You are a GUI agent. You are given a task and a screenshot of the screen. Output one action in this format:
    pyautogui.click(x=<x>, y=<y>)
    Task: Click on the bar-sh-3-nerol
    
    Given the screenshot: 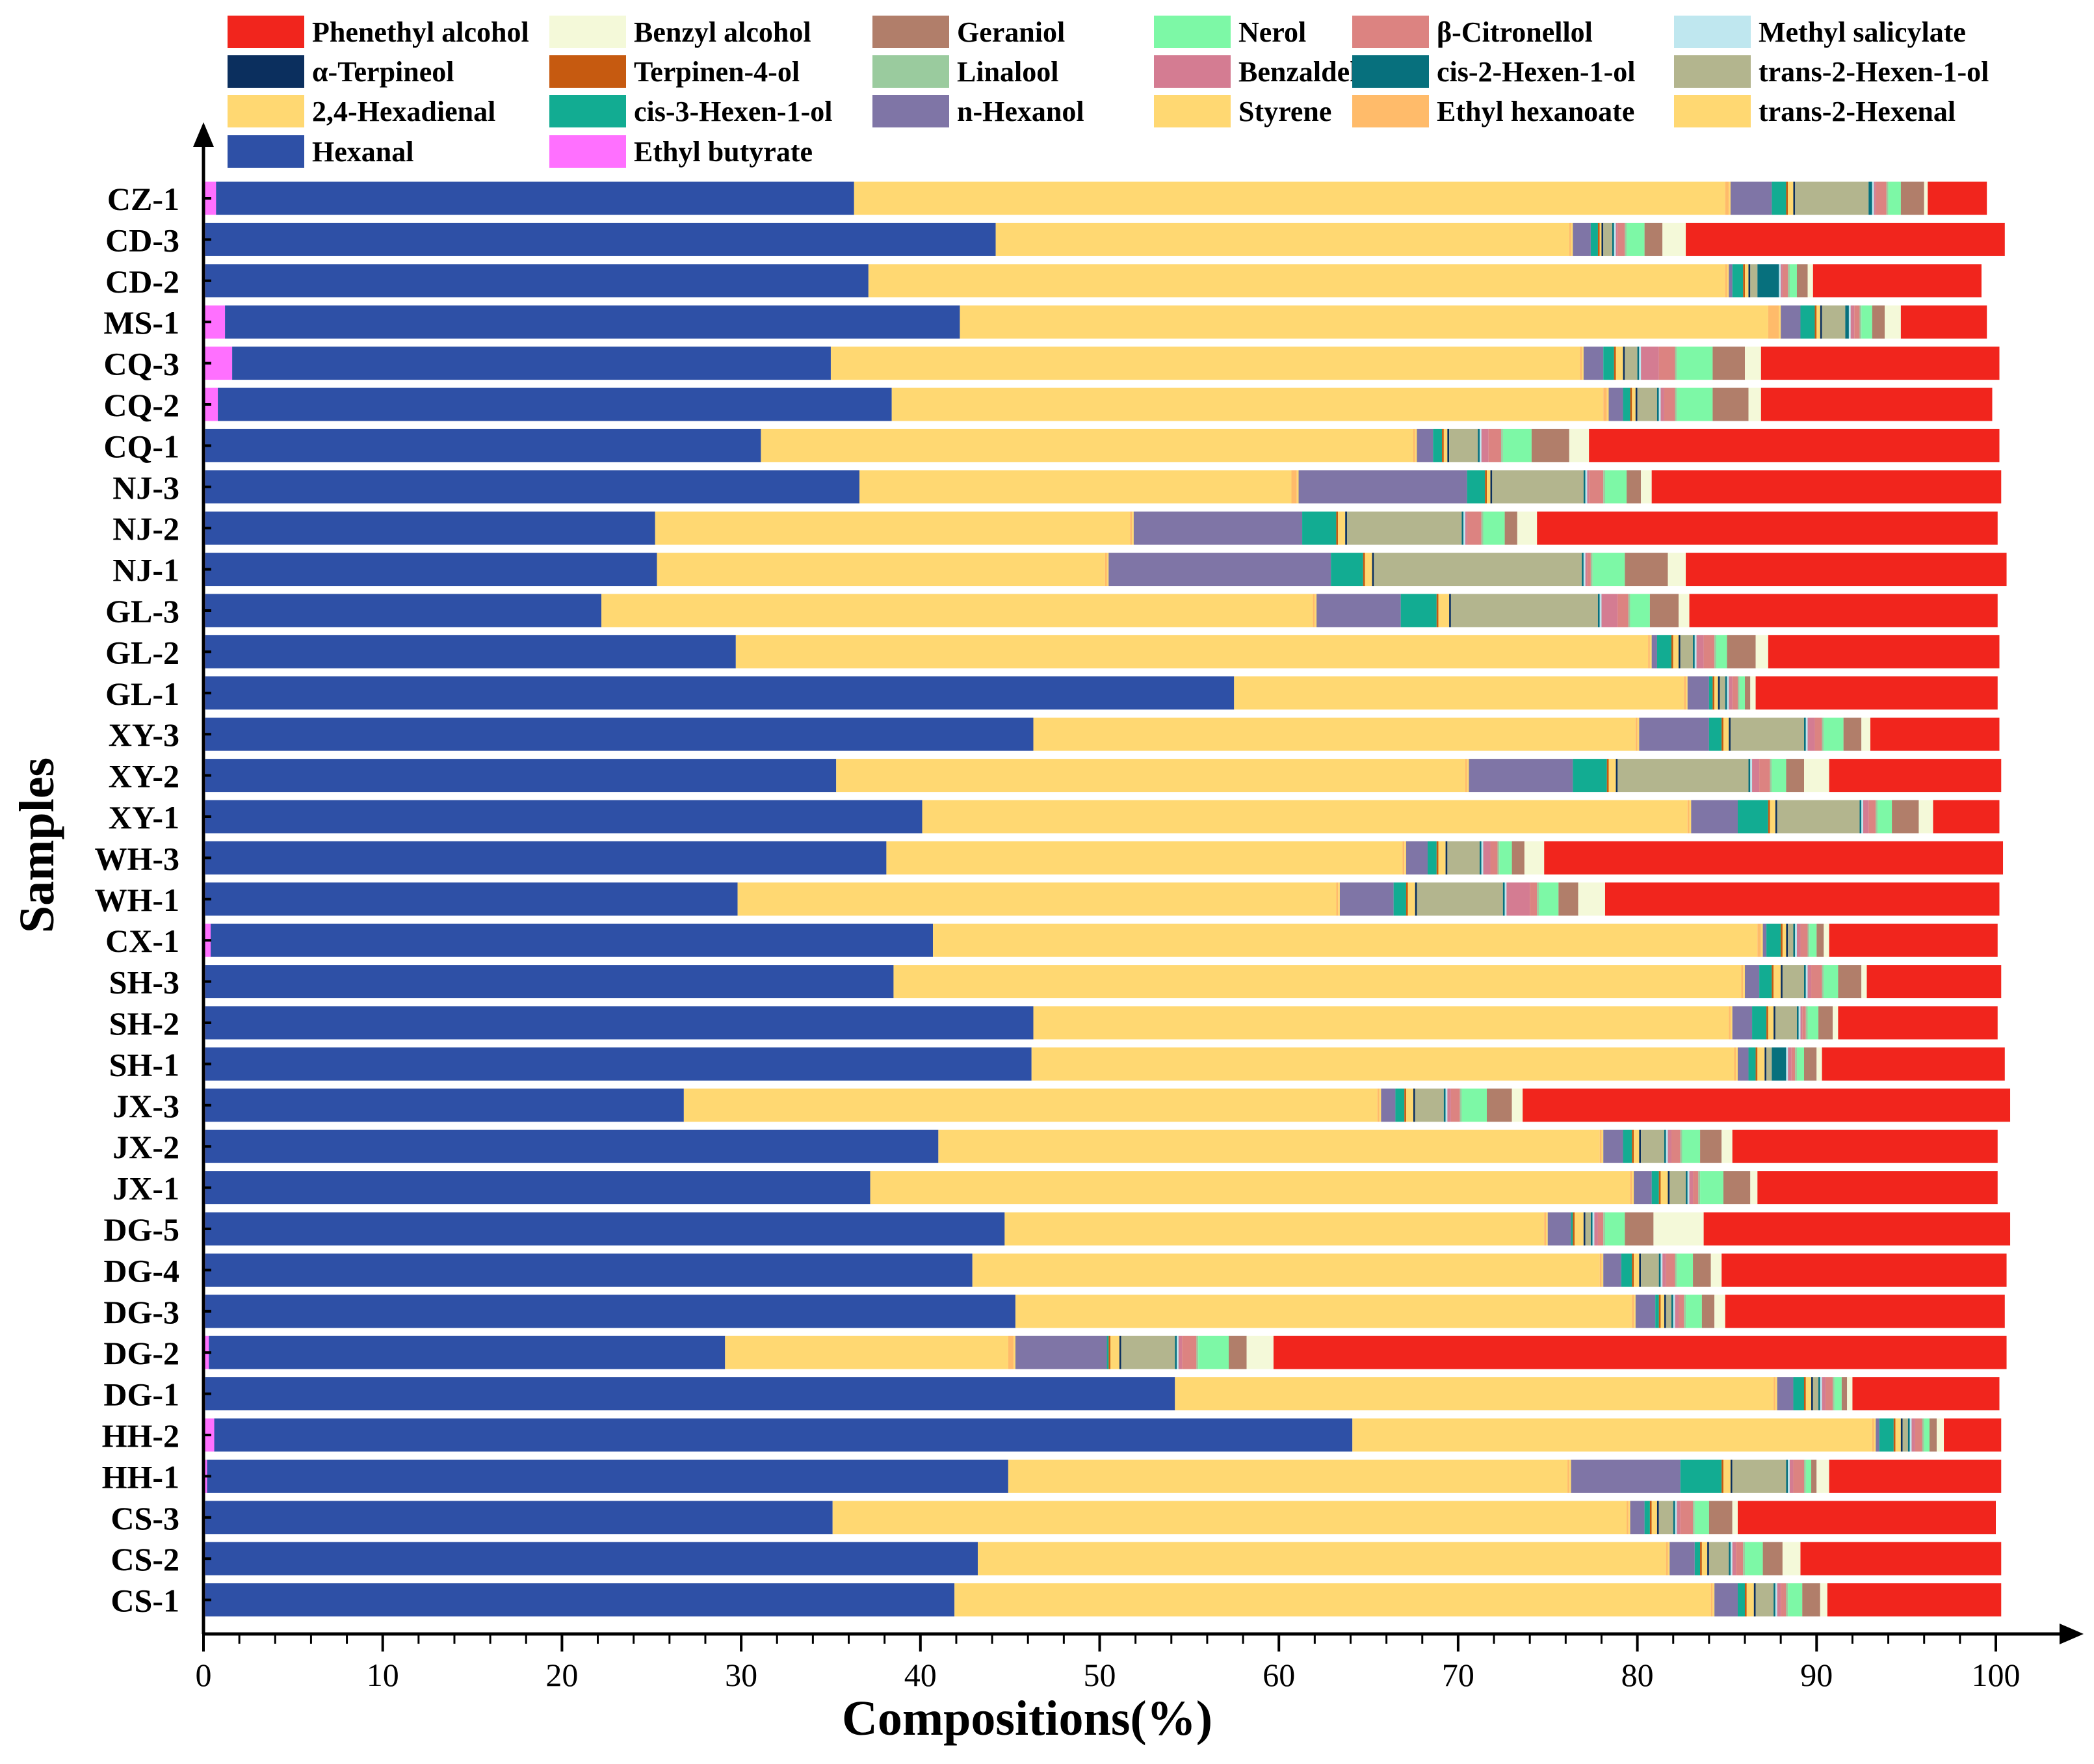 What is the action you would take?
    pyautogui.click(x=1832, y=982)
    